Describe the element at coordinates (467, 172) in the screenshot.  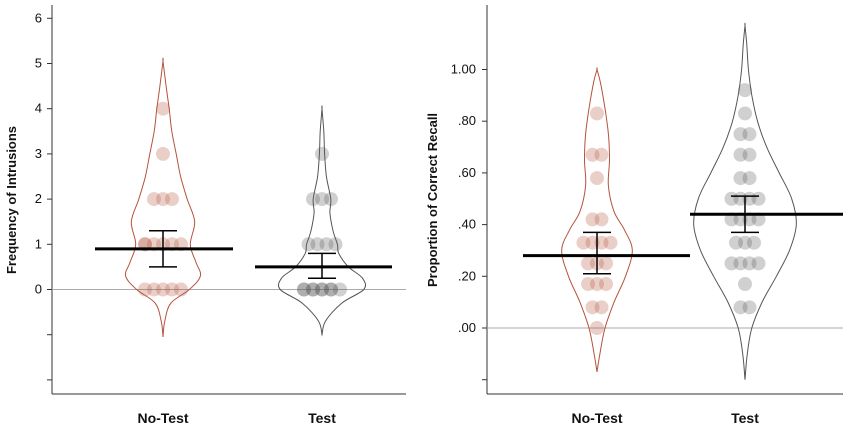
I see `y-tick-label: .60` at that location.